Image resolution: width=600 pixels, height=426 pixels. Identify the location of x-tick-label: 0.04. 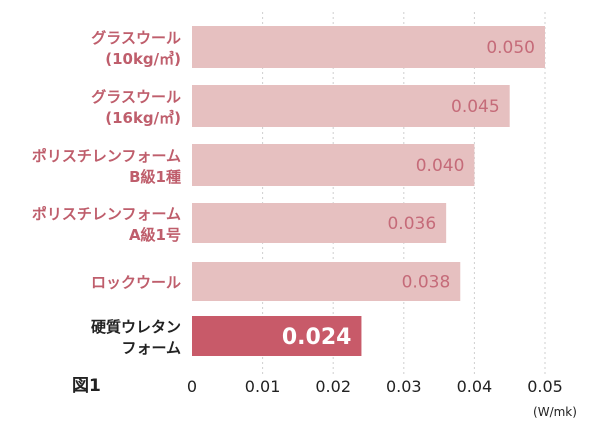
(475, 386).